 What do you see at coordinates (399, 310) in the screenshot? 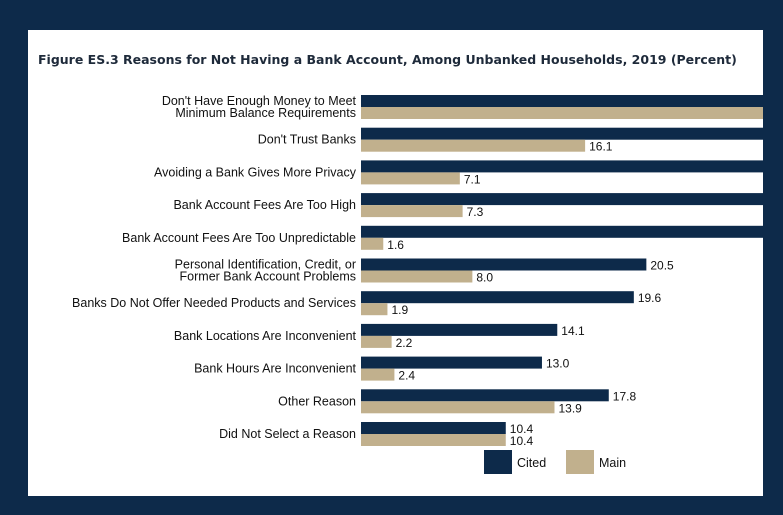
I see `data-label: 1.9` at bounding box center [399, 310].